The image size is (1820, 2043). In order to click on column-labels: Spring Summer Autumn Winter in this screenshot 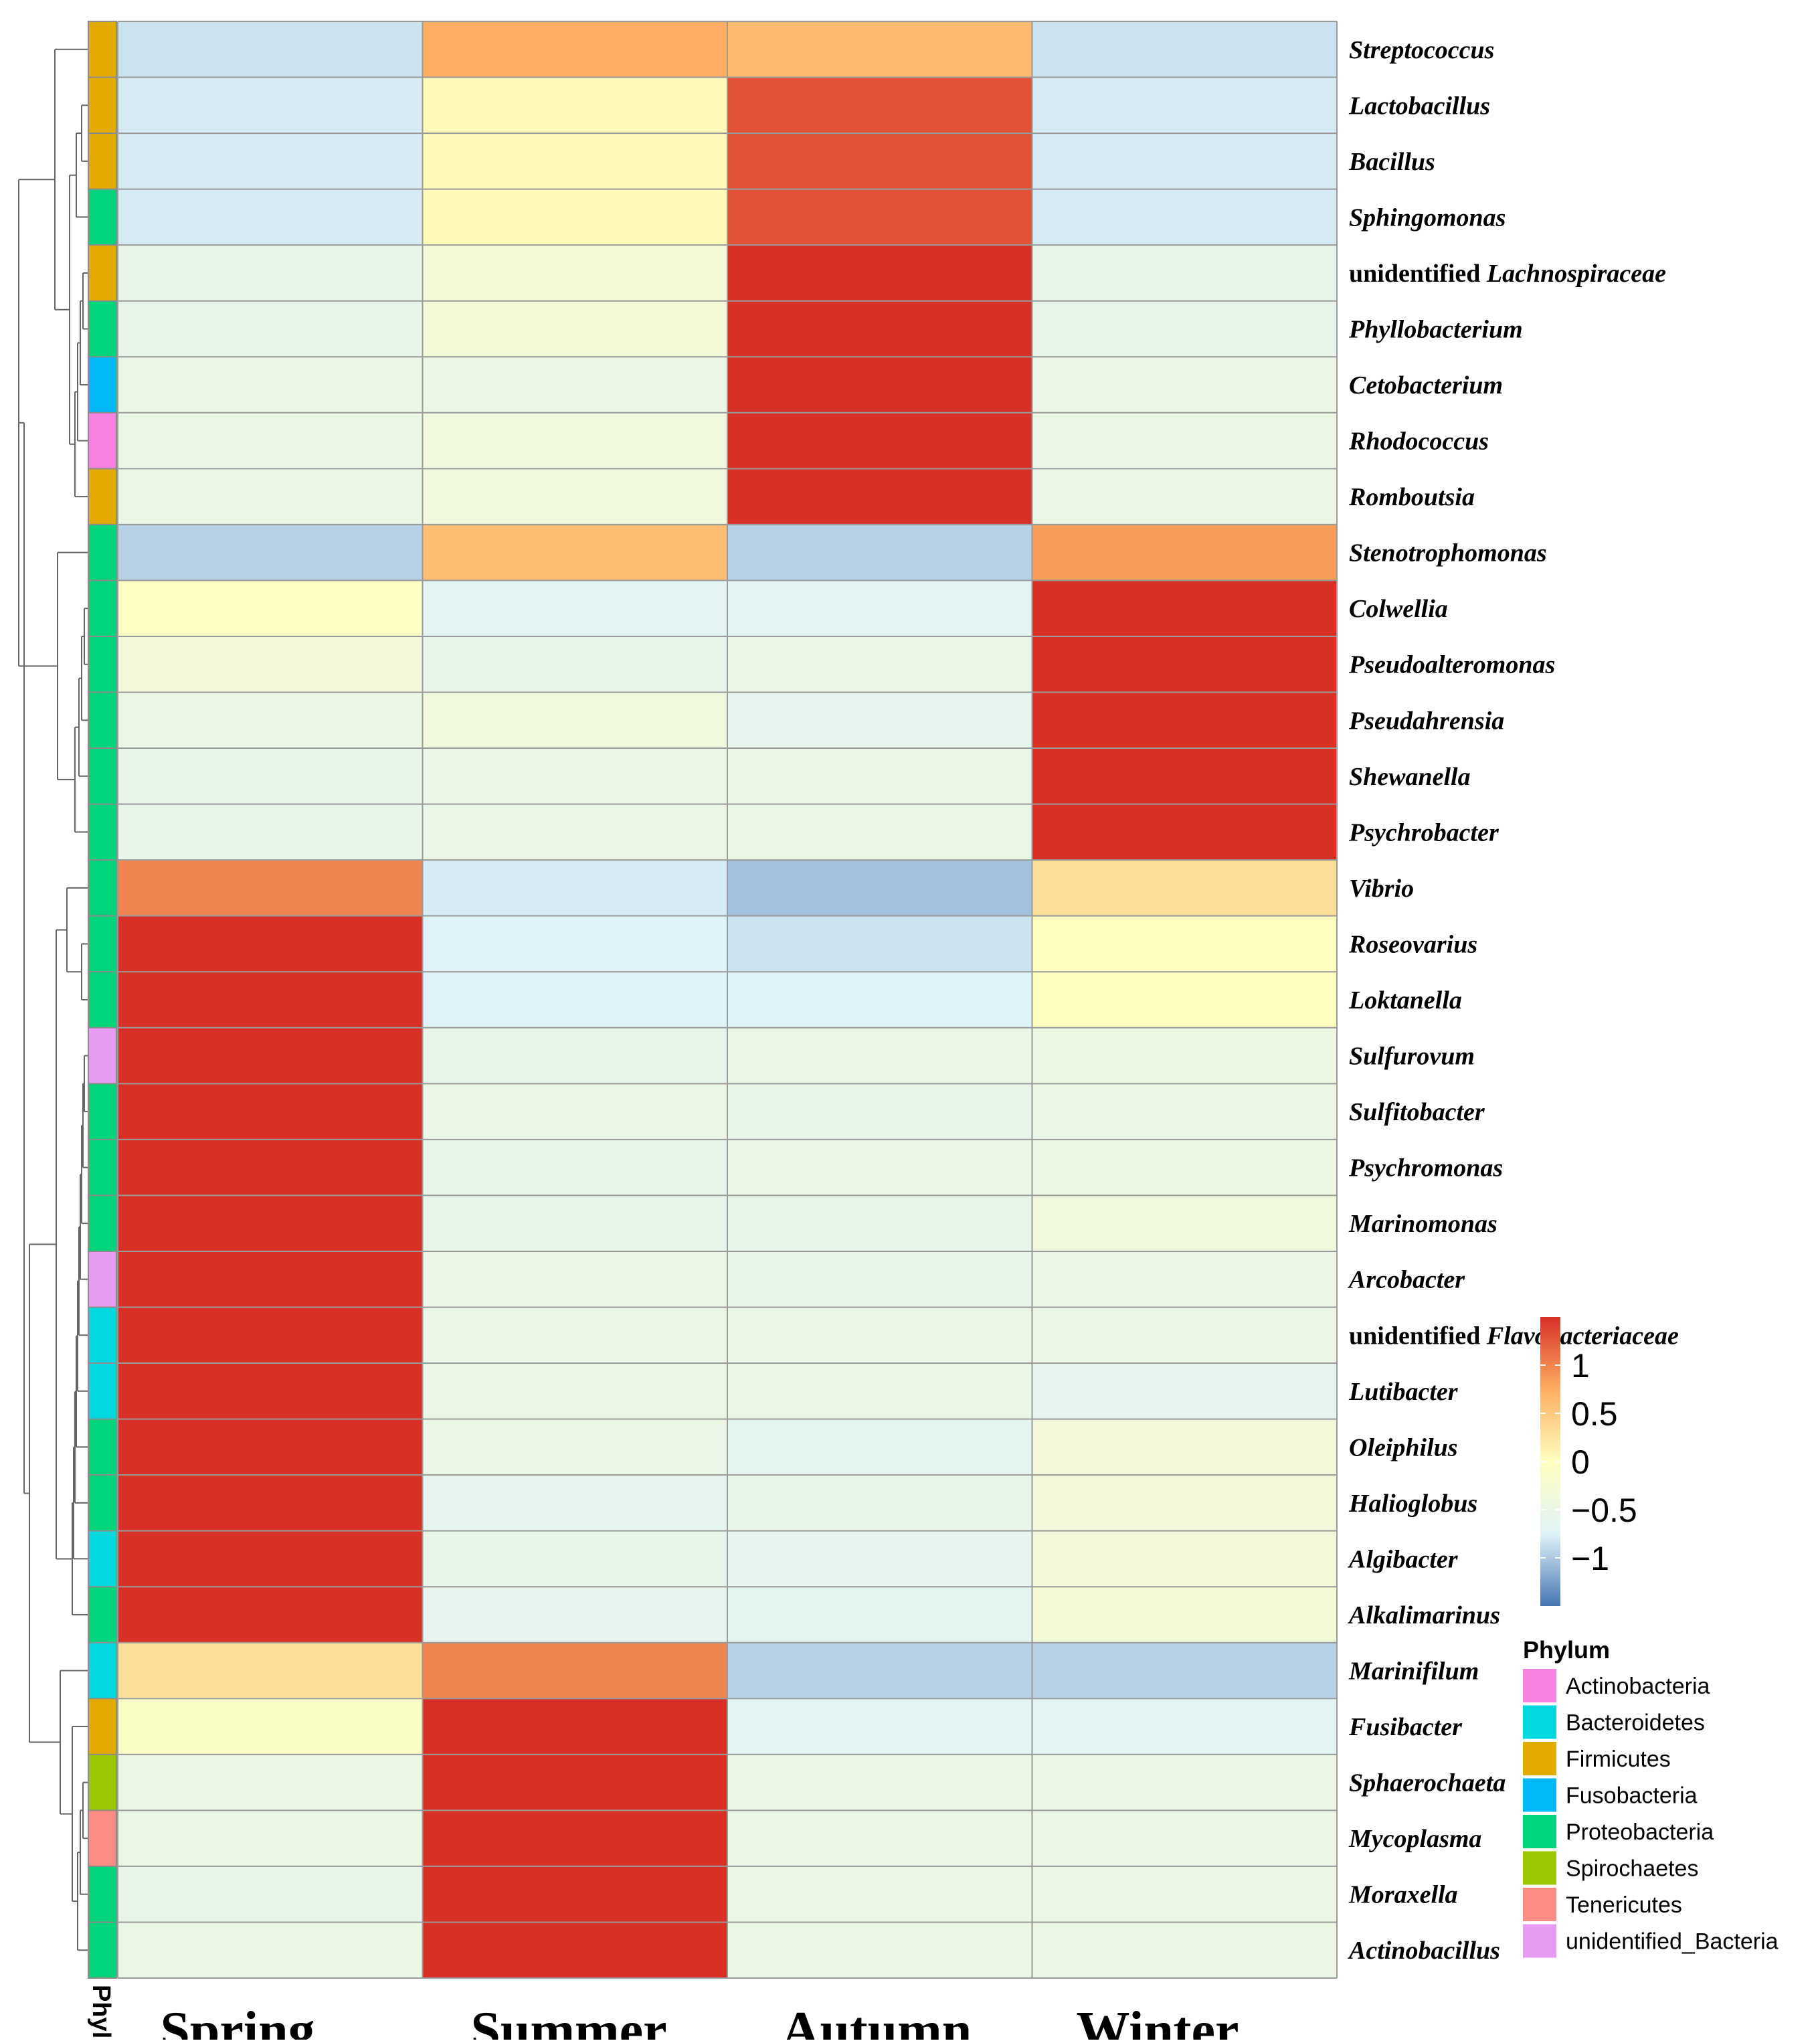, I will do `click(699, 2022)`.